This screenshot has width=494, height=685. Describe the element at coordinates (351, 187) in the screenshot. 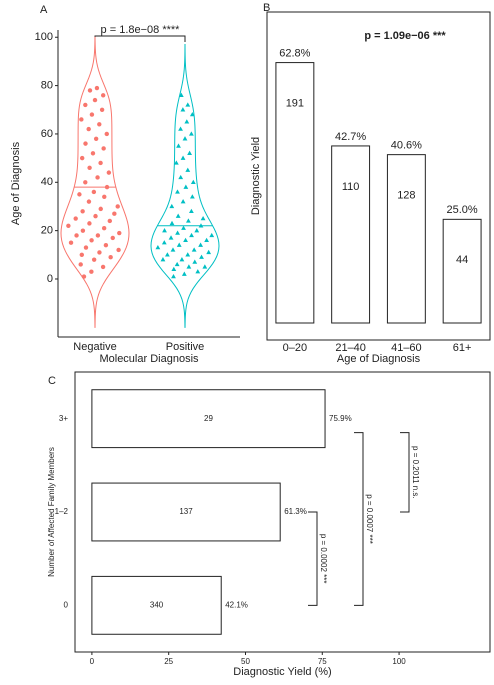

I see `count-label: 110` at that location.